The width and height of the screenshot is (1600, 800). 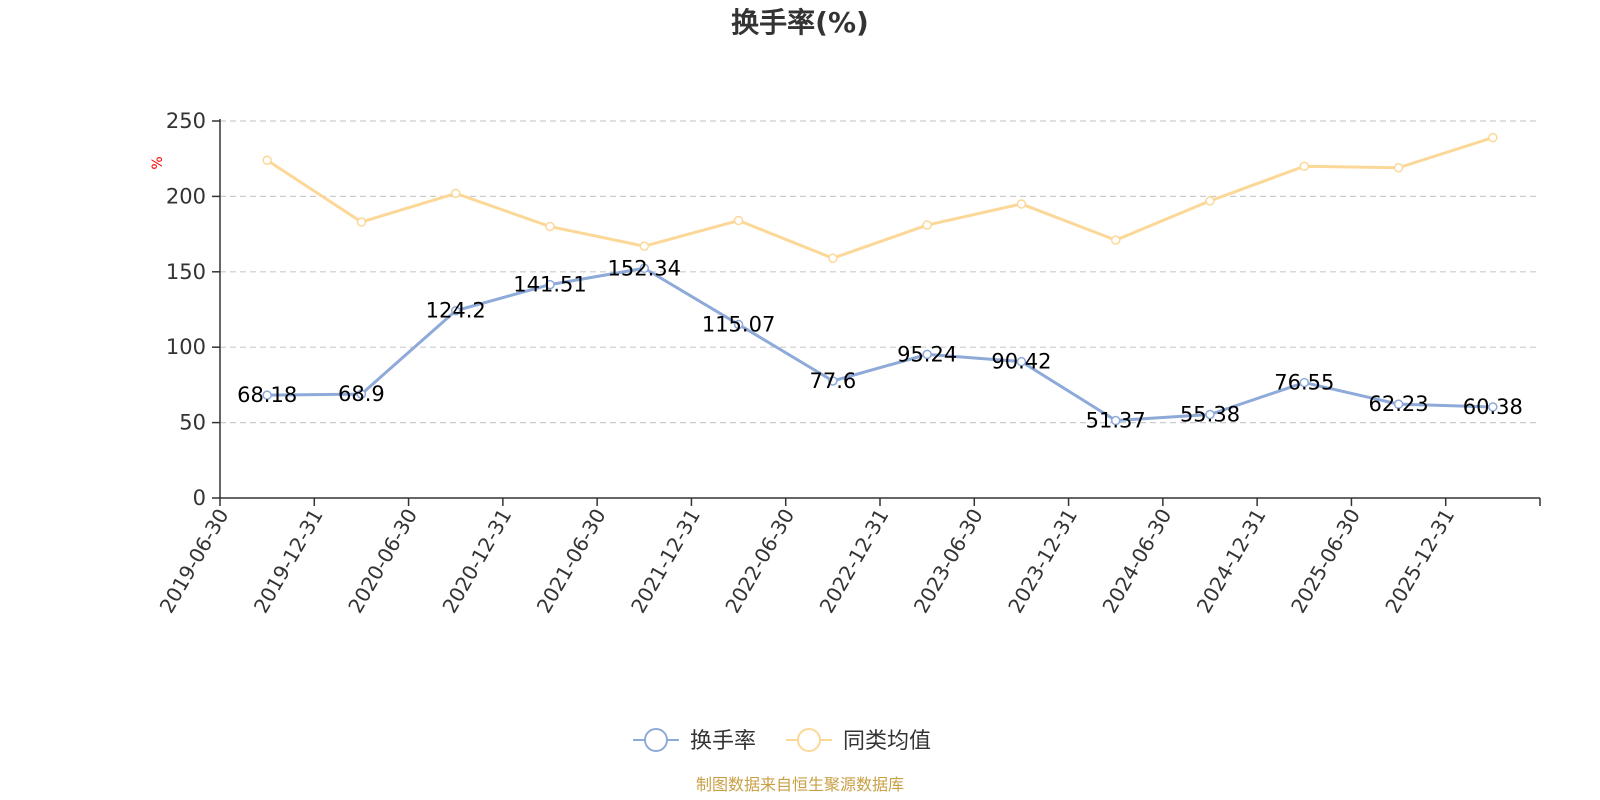 What do you see at coordinates (186, 347) in the screenshot?
I see `y-tick-label: 100` at bounding box center [186, 347].